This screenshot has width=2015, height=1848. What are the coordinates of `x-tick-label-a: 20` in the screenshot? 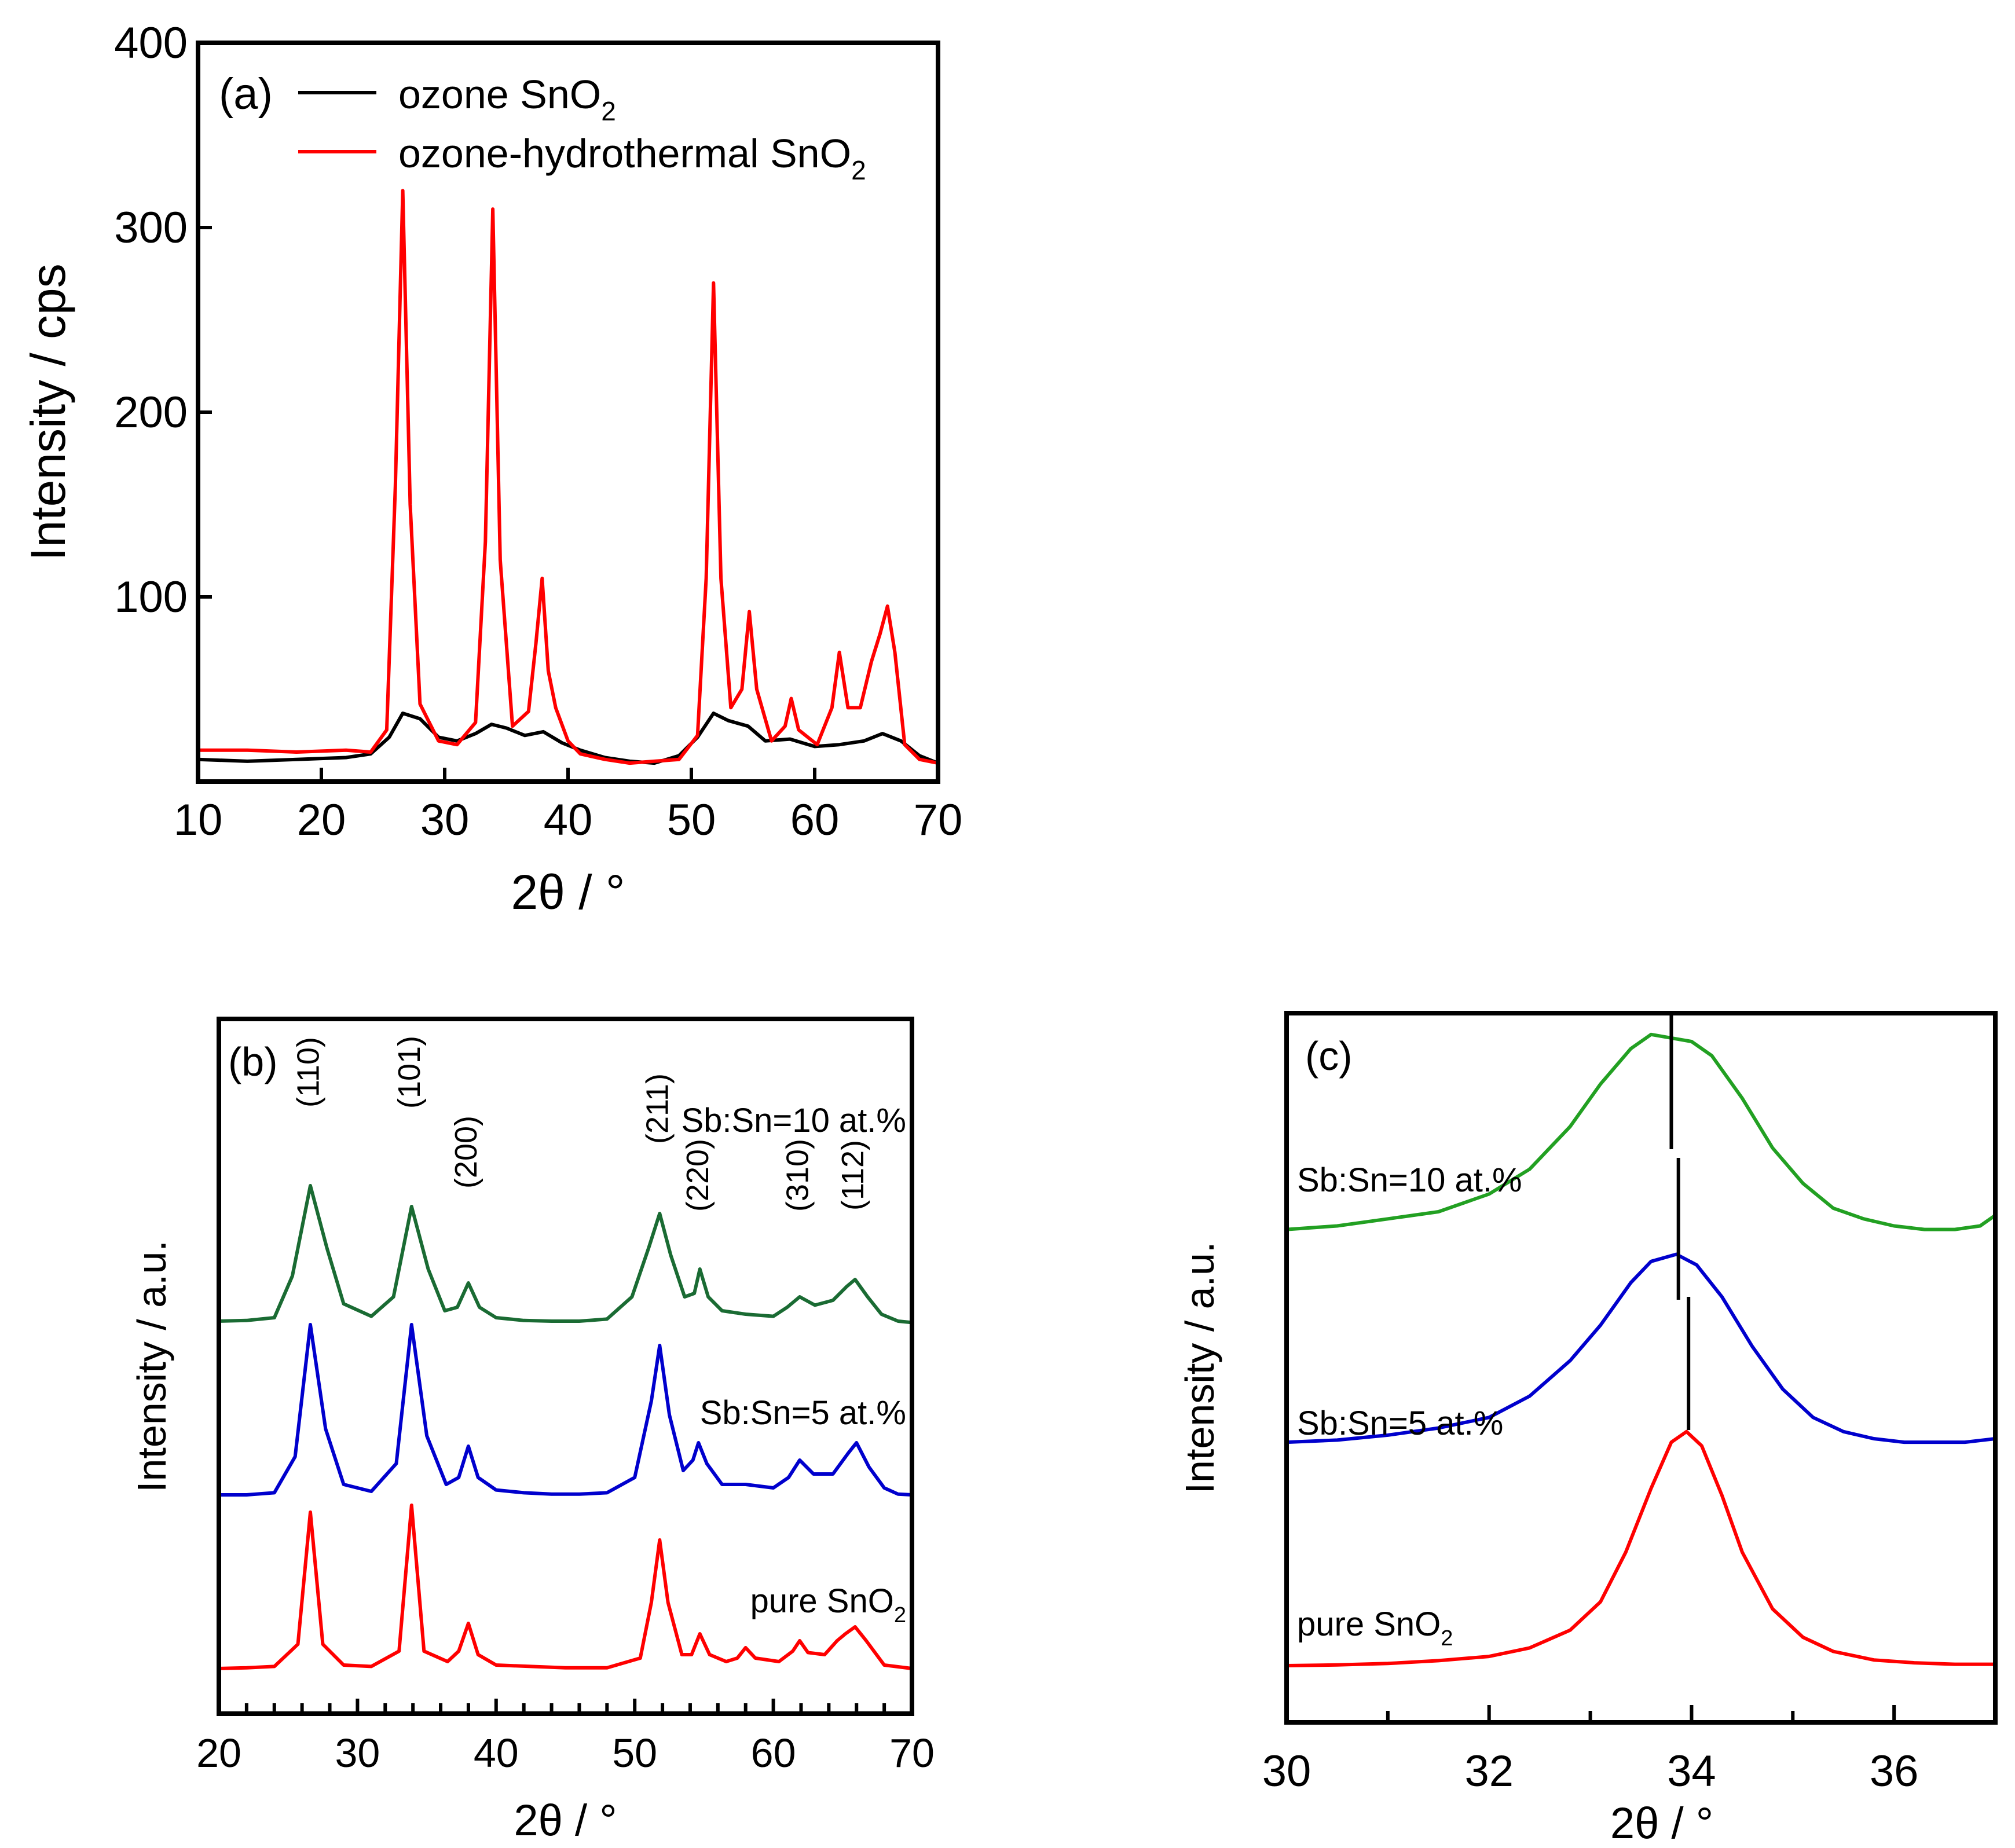 It's located at (321, 820).